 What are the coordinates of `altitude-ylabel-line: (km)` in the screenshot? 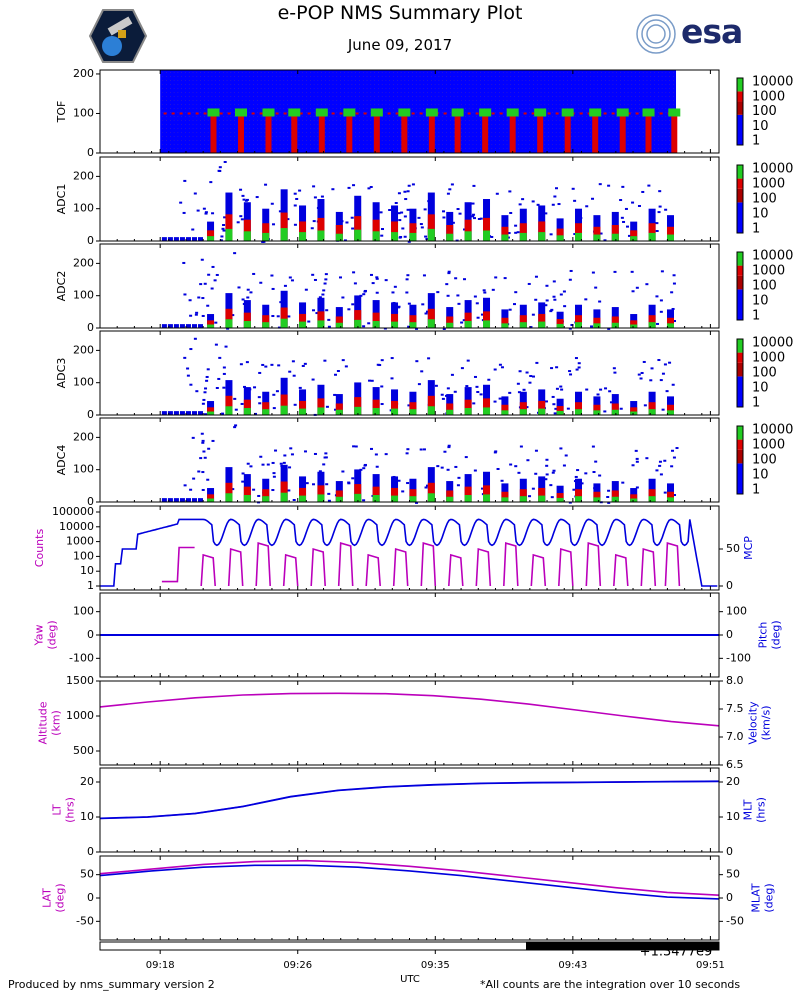 It's located at (56, 723).